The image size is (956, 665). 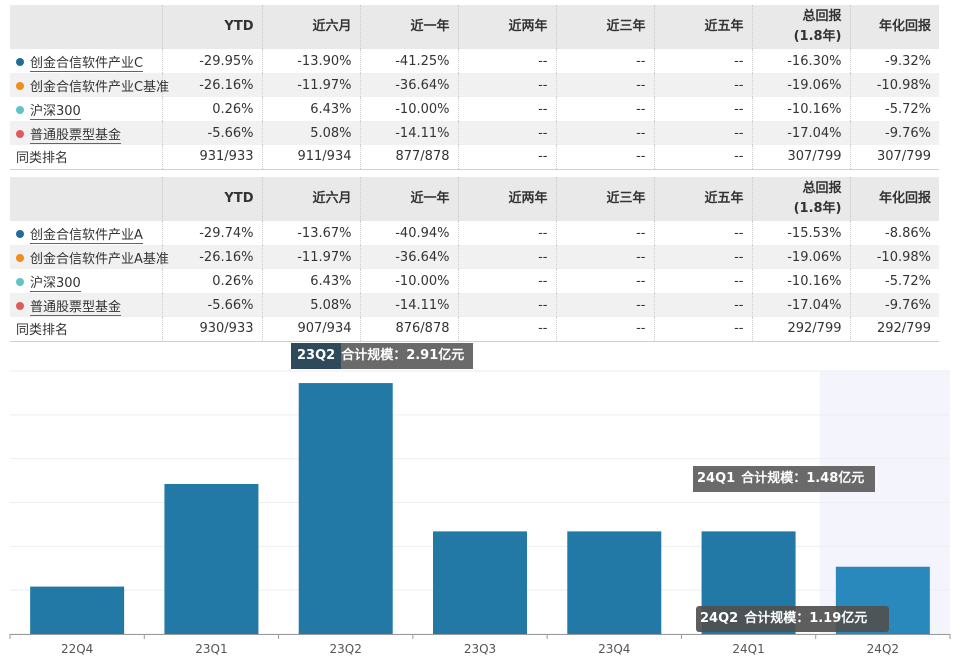 What do you see at coordinates (719, 618) in the screenshot?
I see `tooltip-quarter: 24Q2` at bounding box center [719, 618].